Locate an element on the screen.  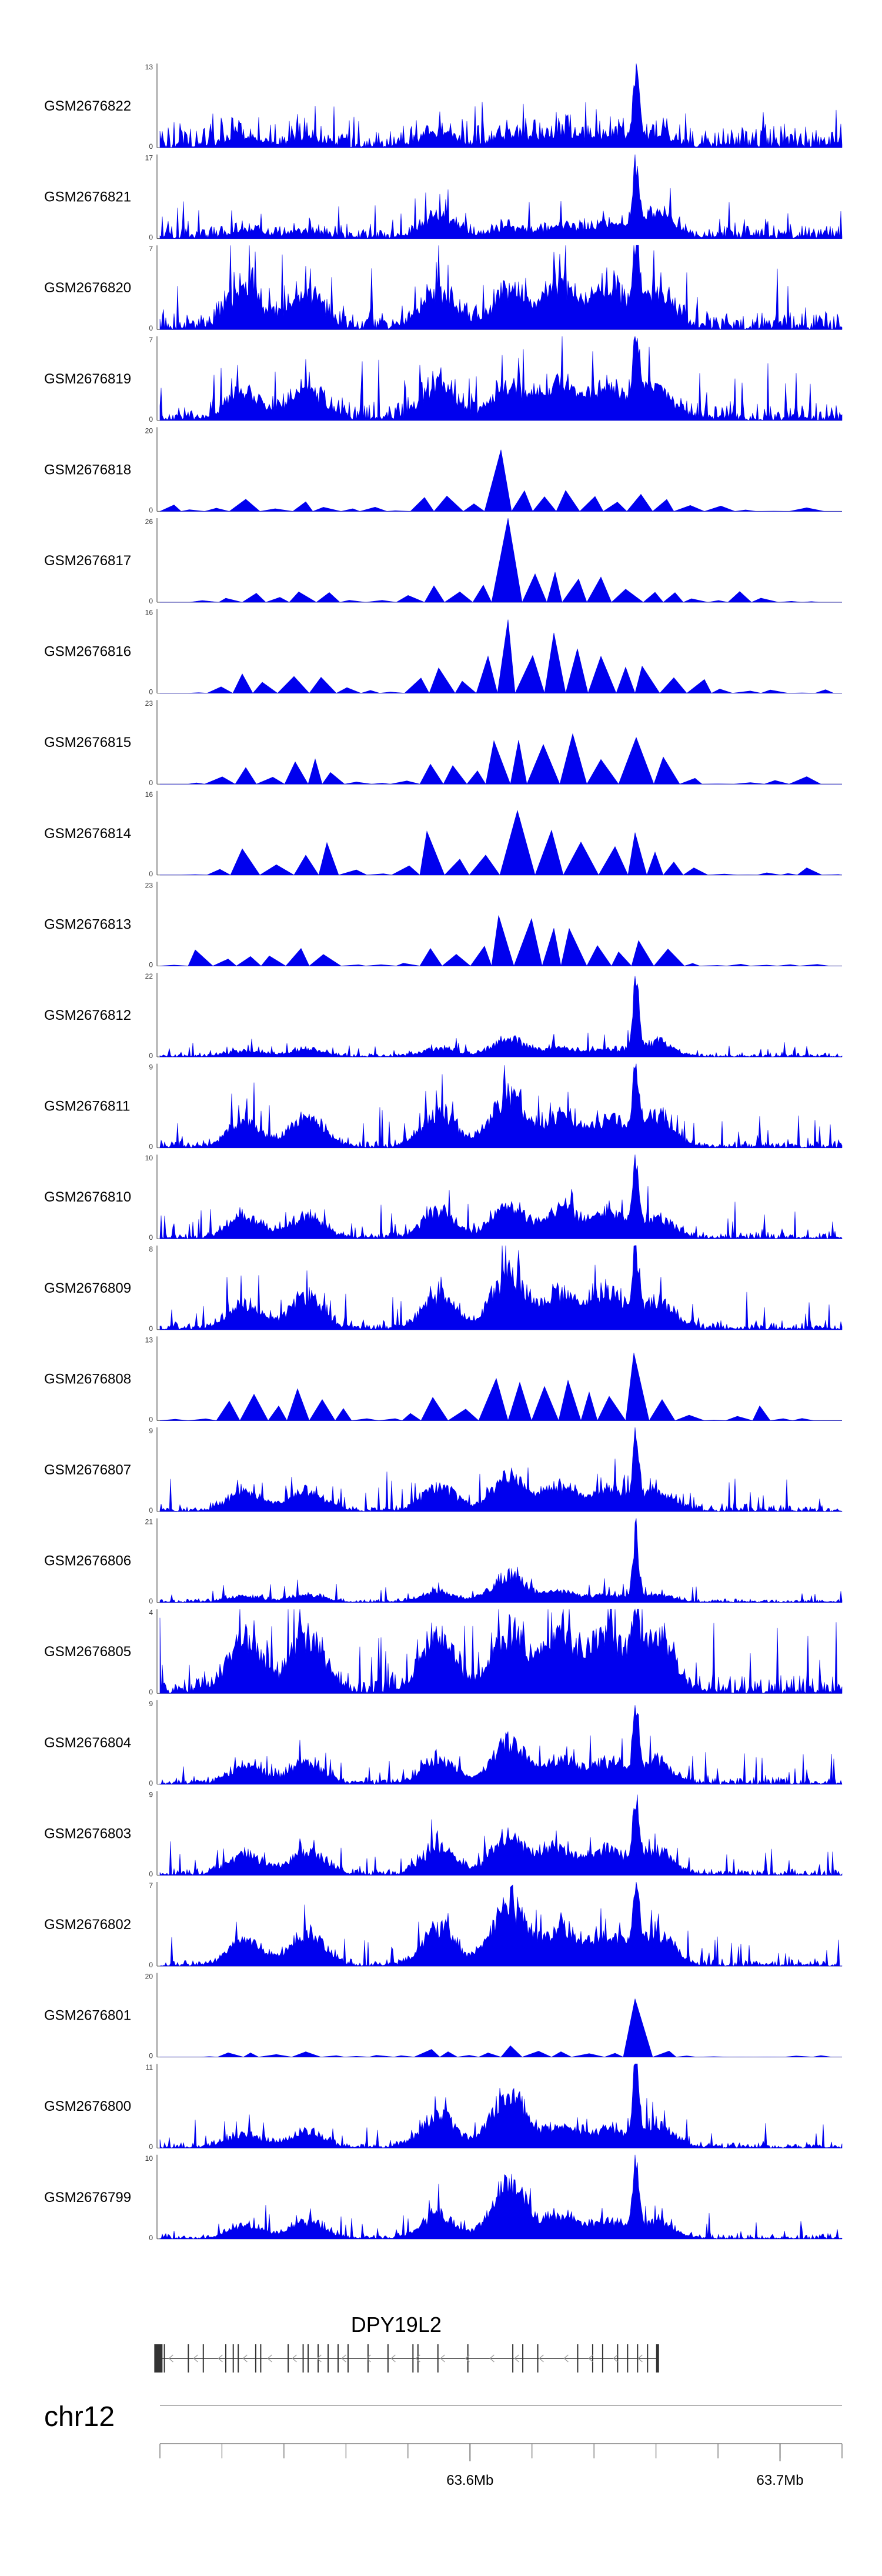
axis-tick-label: 63.7Mb is located at coordinates (780, 2480).